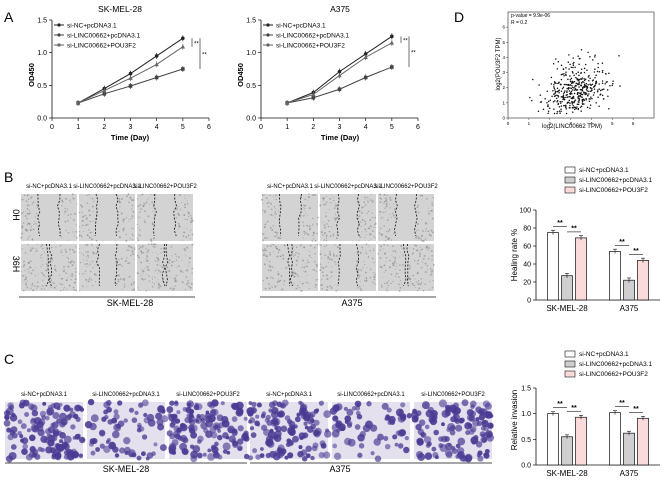  Describe the element at coordinates (107, 267) in the screenshot. I see `image-background` at that location.